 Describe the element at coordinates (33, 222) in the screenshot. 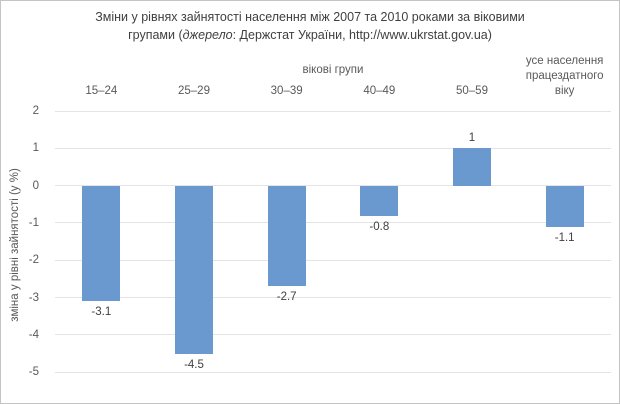

I see `y-tick-label: -1` at that location.